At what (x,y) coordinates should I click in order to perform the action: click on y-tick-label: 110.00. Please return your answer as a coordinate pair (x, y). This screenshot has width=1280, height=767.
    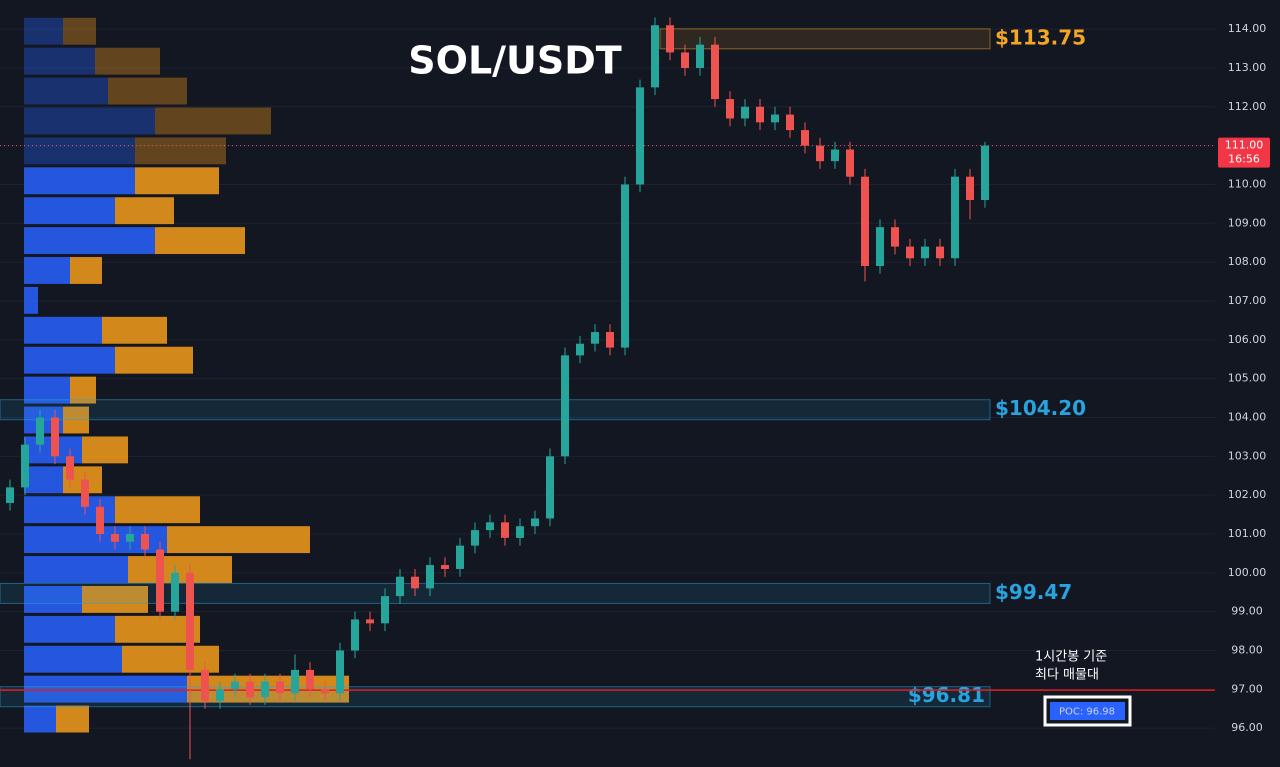
    Looking at the image, I should click on (1247, 183).